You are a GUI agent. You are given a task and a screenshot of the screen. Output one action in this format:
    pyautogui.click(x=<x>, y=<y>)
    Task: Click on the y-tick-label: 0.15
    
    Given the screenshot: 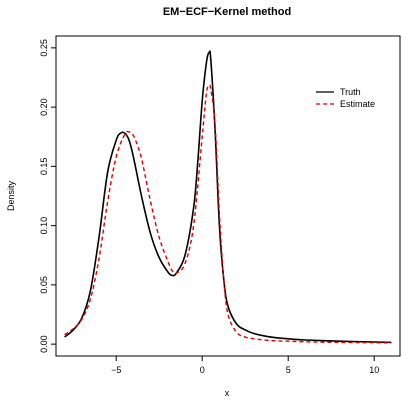 What is the action you would take?
    pyautogui.click(x=44, y=167)
    